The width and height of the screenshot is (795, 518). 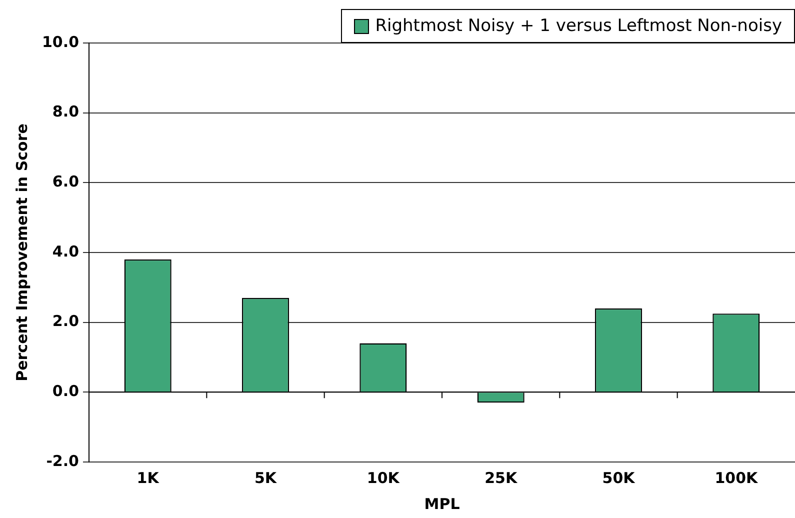 What do you see at coordinates (737, 477) in the screenshot?
I see `x-tick-label: 100K` at bounding box center [737, 477].